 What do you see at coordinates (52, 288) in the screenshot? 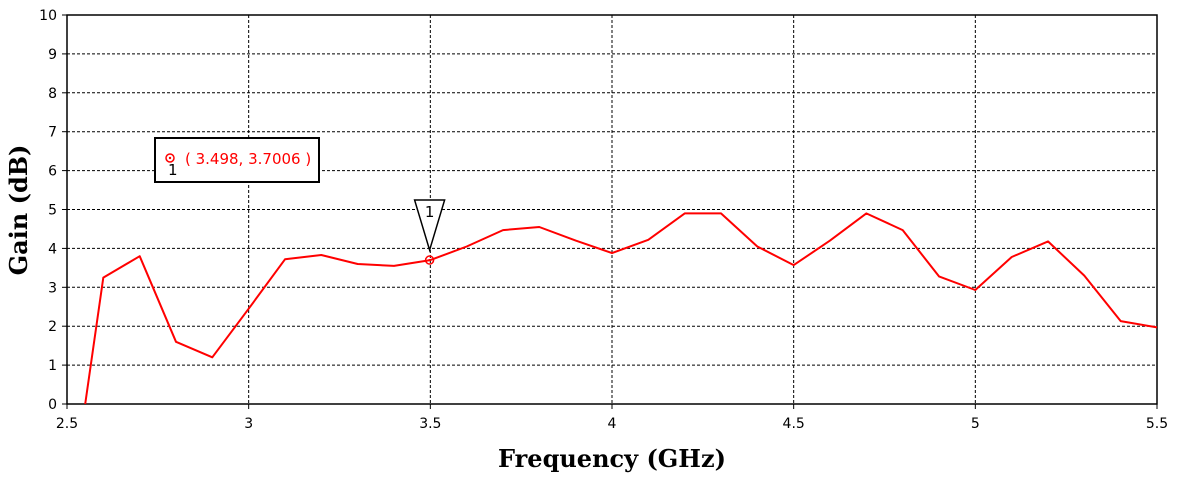
I see `y-tick-label: 3` at bounding box center [52, 288].